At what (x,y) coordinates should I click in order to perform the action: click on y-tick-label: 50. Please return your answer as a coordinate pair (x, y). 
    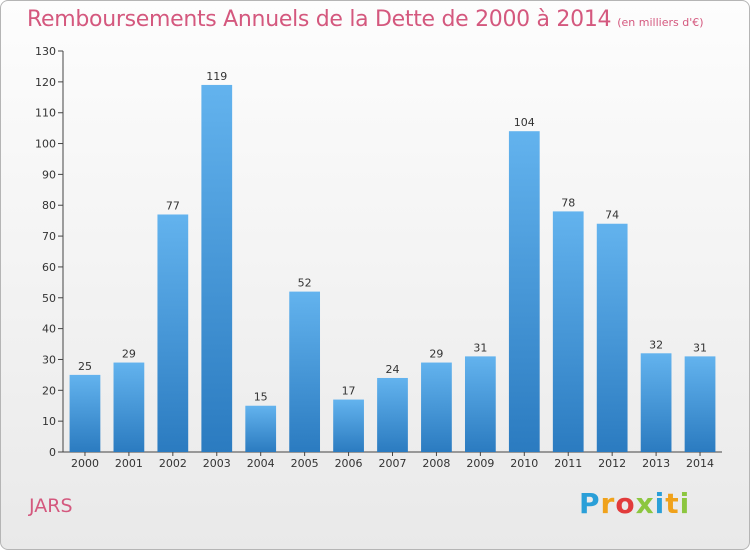
    Looking at the image, I should click on (49, 298).